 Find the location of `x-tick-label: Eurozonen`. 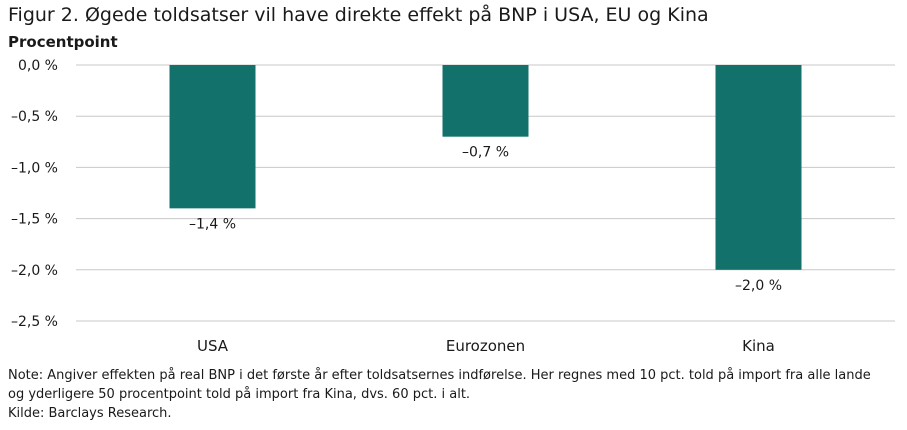

x-tick-label: Eurozonen is located at coordinates (485, 346).